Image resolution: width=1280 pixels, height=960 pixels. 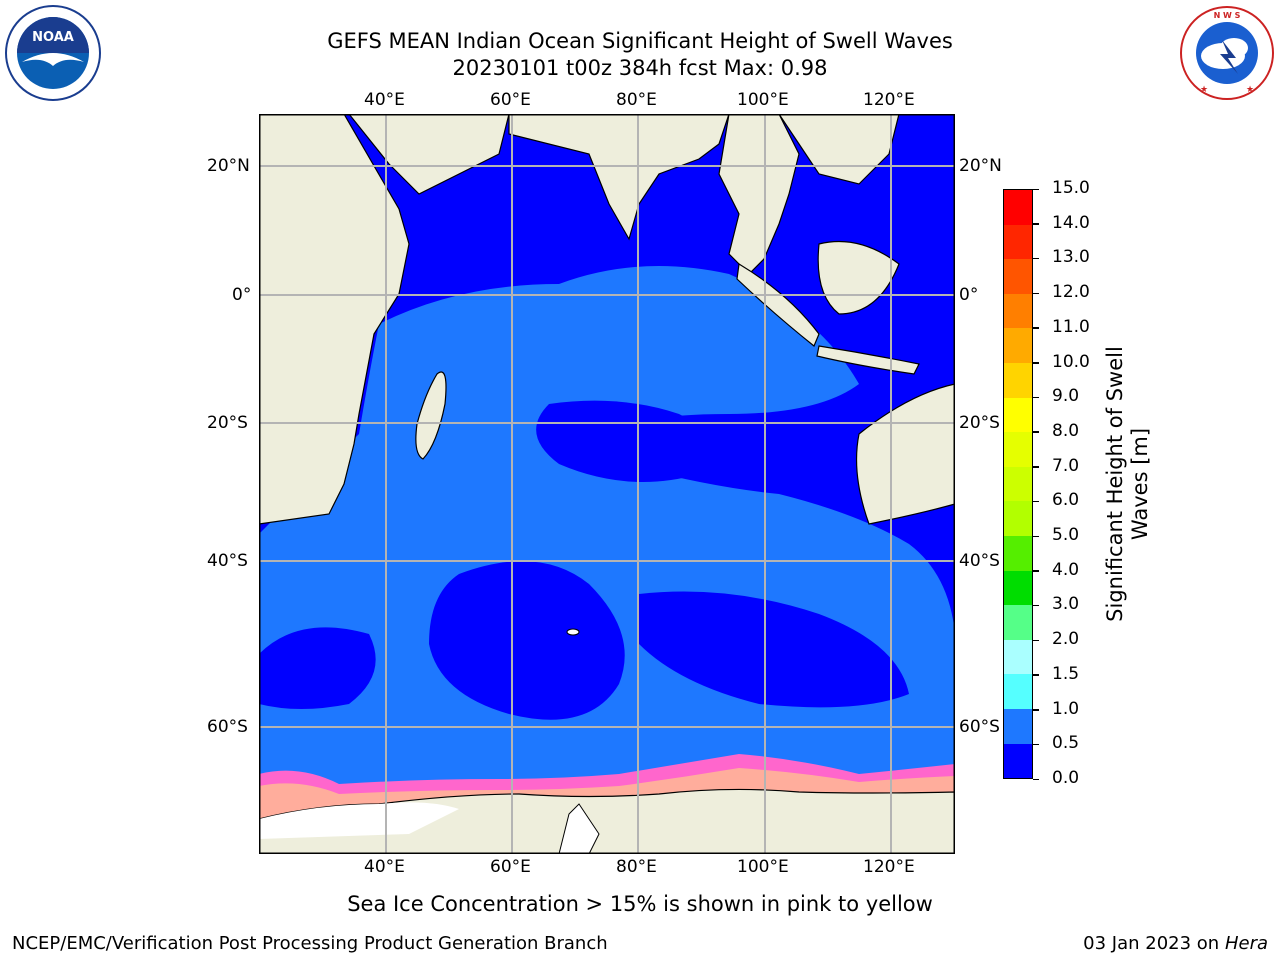 What do you see at coordinates (636, 100) in the screenshot?
I see `lon-tick-top: 80°E` at bounding box center [636, 100].